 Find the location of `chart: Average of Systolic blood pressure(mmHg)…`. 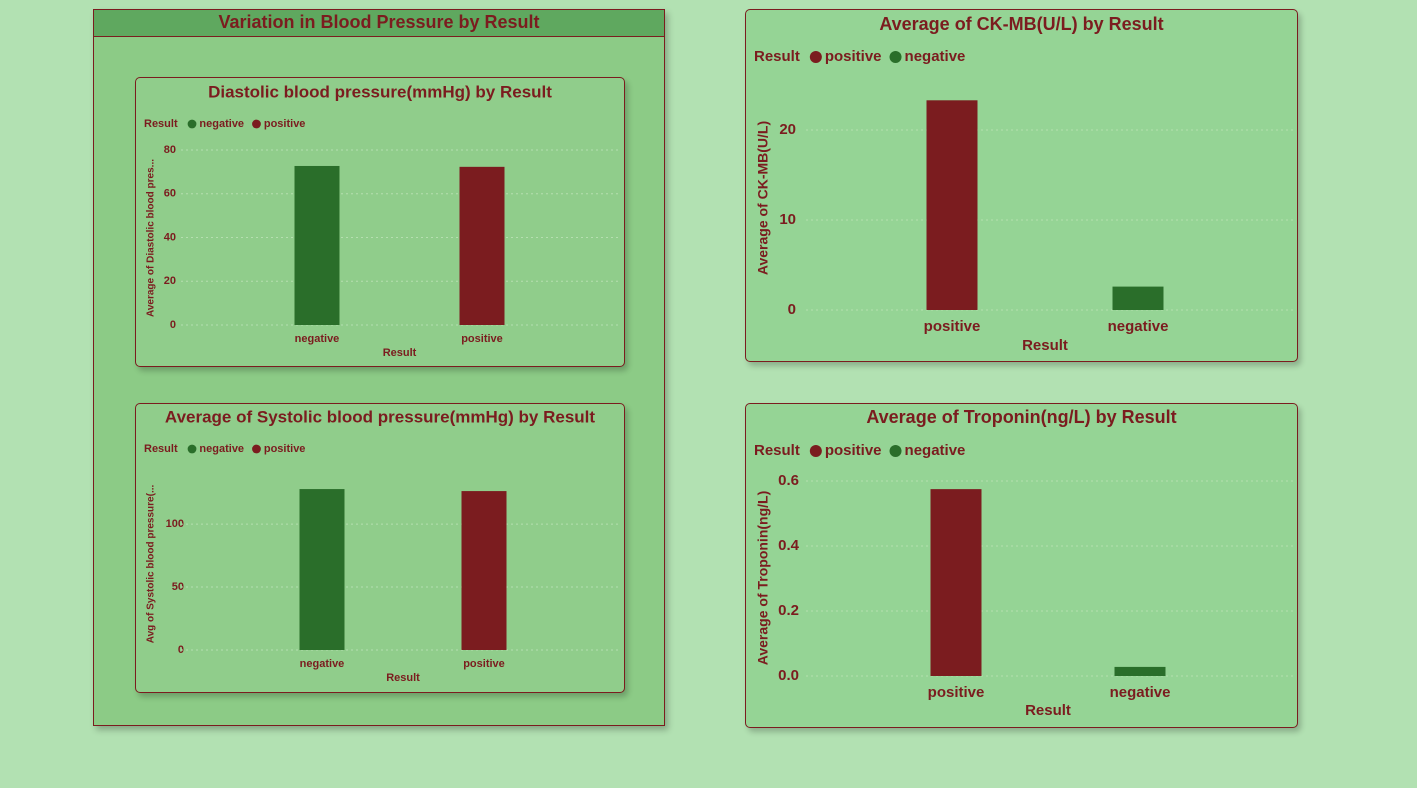

chart: Average of Systolic blood pressure(mmHg)… is located at coordinates (381, 545).